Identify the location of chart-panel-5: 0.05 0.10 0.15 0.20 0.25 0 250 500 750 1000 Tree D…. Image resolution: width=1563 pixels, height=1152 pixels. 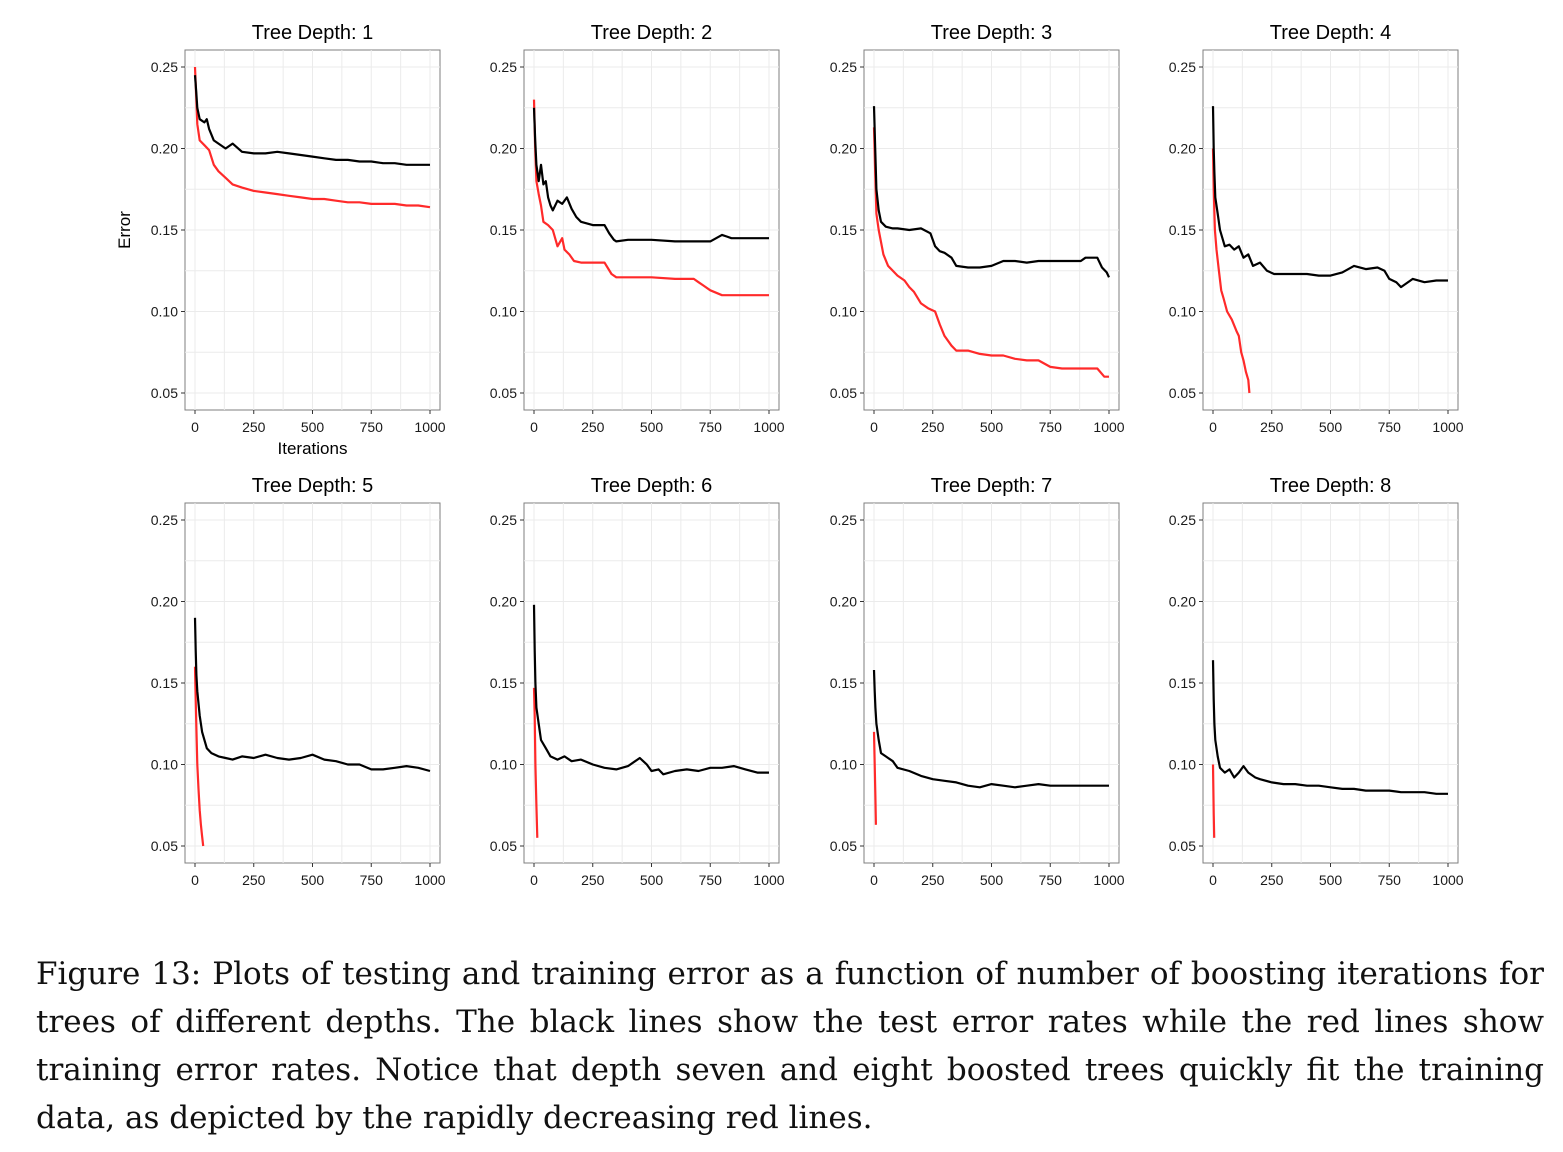
(298, 681).